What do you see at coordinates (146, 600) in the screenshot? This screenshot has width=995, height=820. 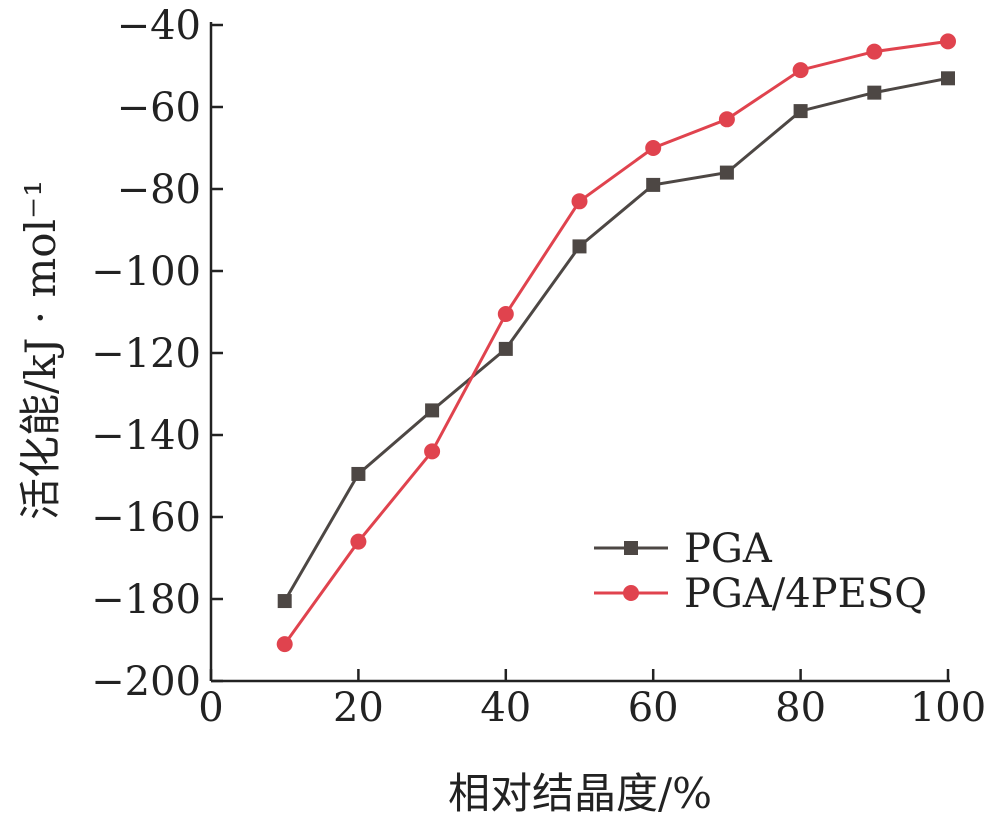 I see `y-tick-label: −180` at bounding box center [146, 600].